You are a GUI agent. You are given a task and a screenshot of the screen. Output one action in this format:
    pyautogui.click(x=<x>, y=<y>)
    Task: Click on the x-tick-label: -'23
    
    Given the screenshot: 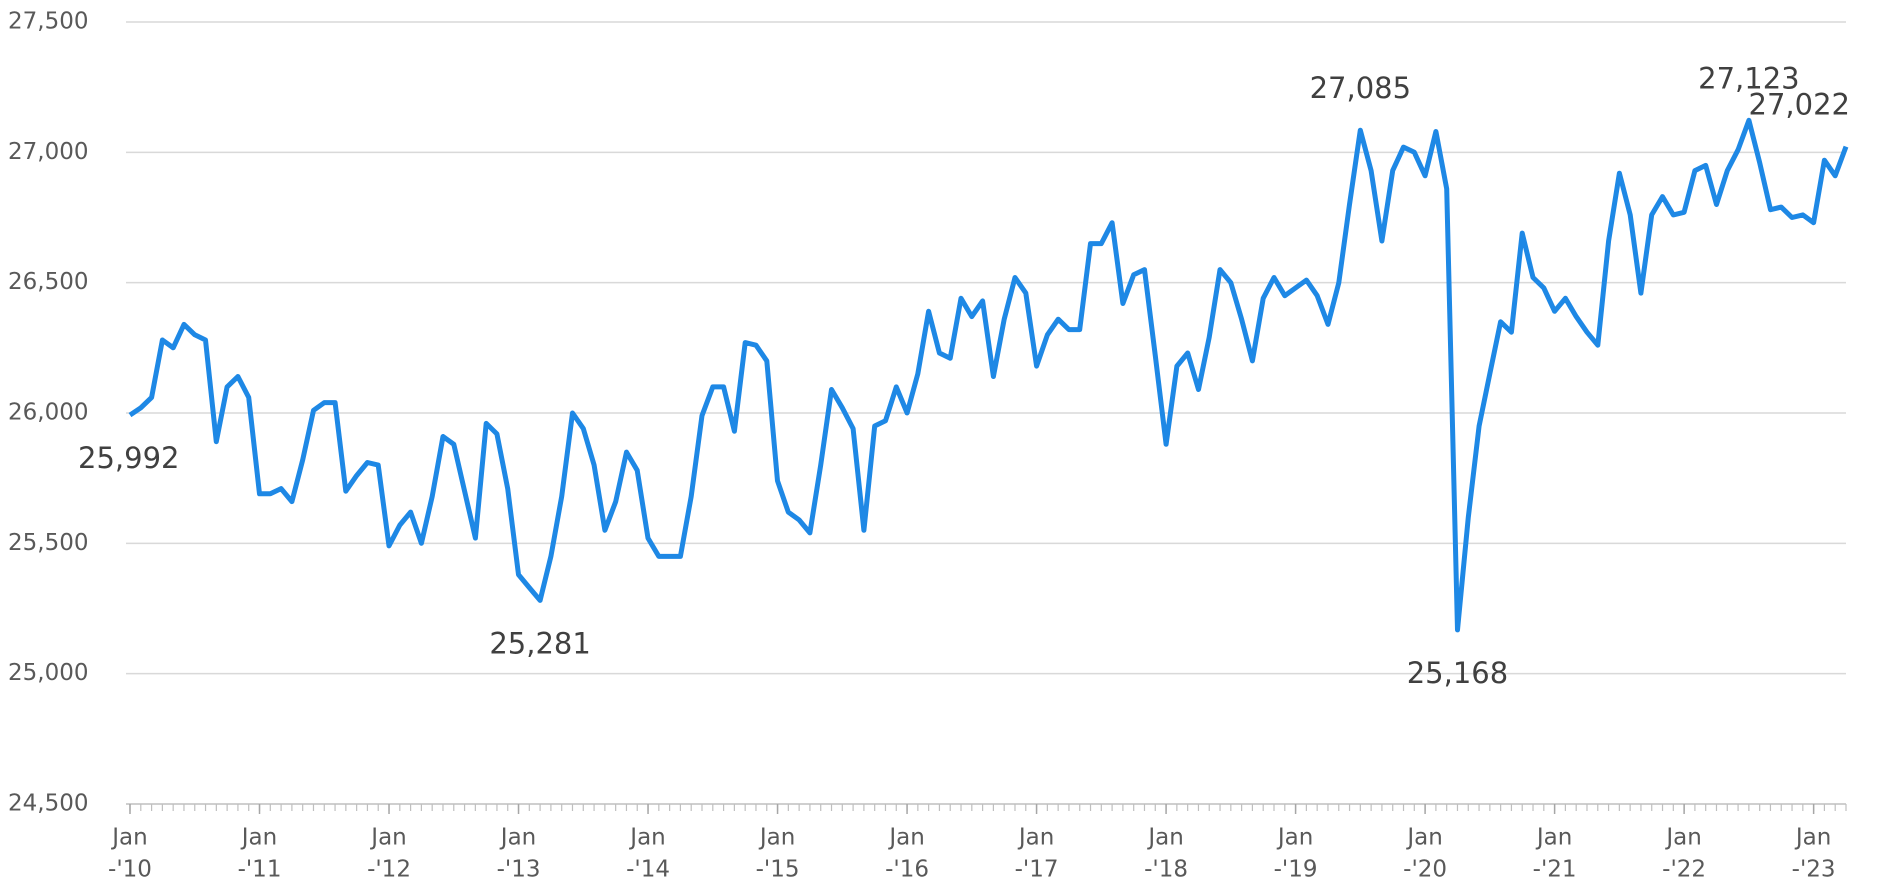 What is the action you would take?
    pyautogui.click(x=1814, y=869)
    